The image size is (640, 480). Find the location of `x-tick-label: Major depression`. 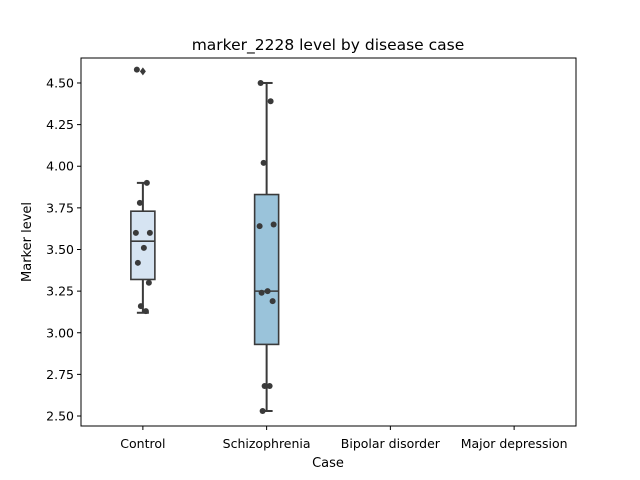

x-tick-label: Major depression is located at coordinates (514, 443).